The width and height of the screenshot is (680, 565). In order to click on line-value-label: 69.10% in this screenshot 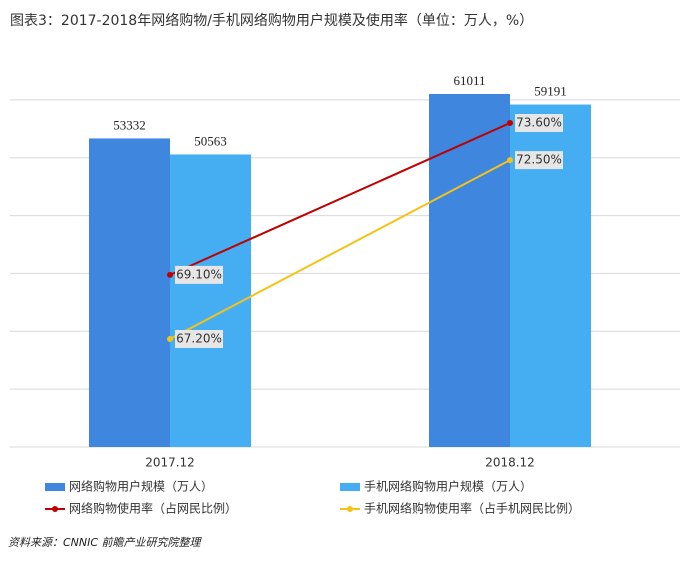, I will do `click(199, 274)`.